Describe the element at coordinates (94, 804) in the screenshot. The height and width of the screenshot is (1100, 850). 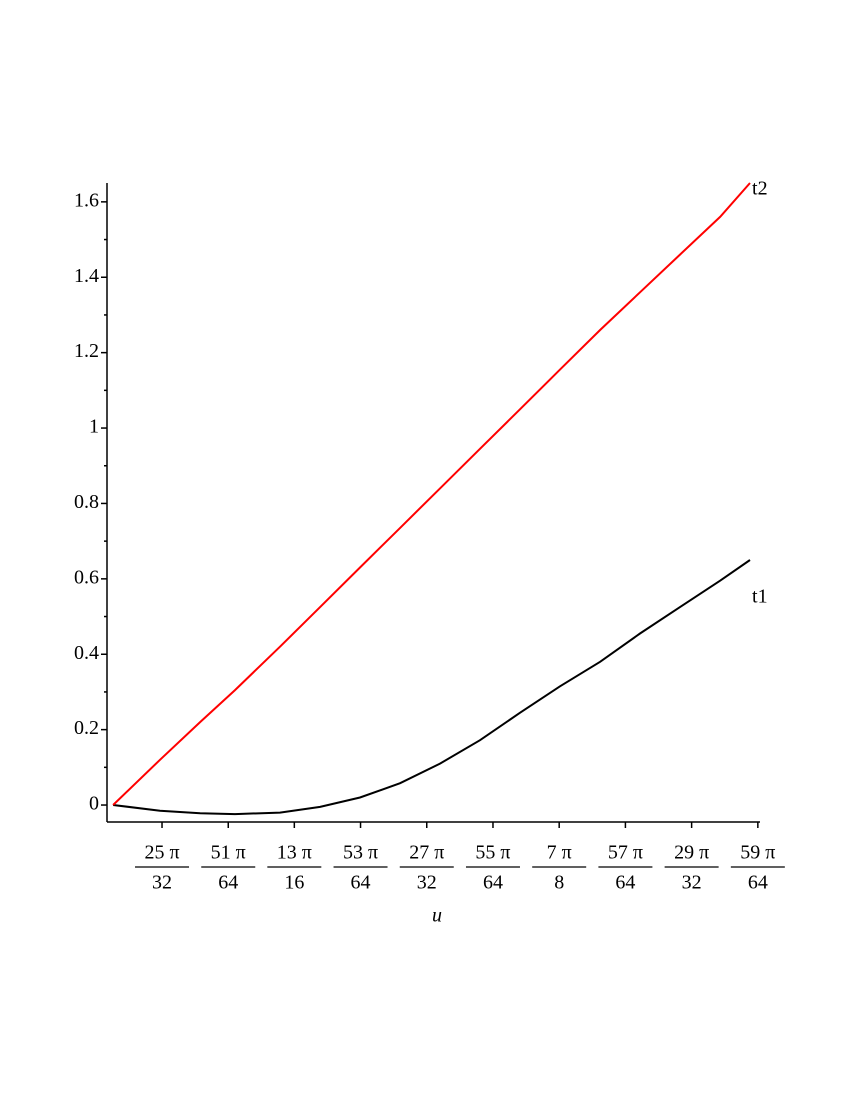
I see `y-tick-label: 0` at that location.